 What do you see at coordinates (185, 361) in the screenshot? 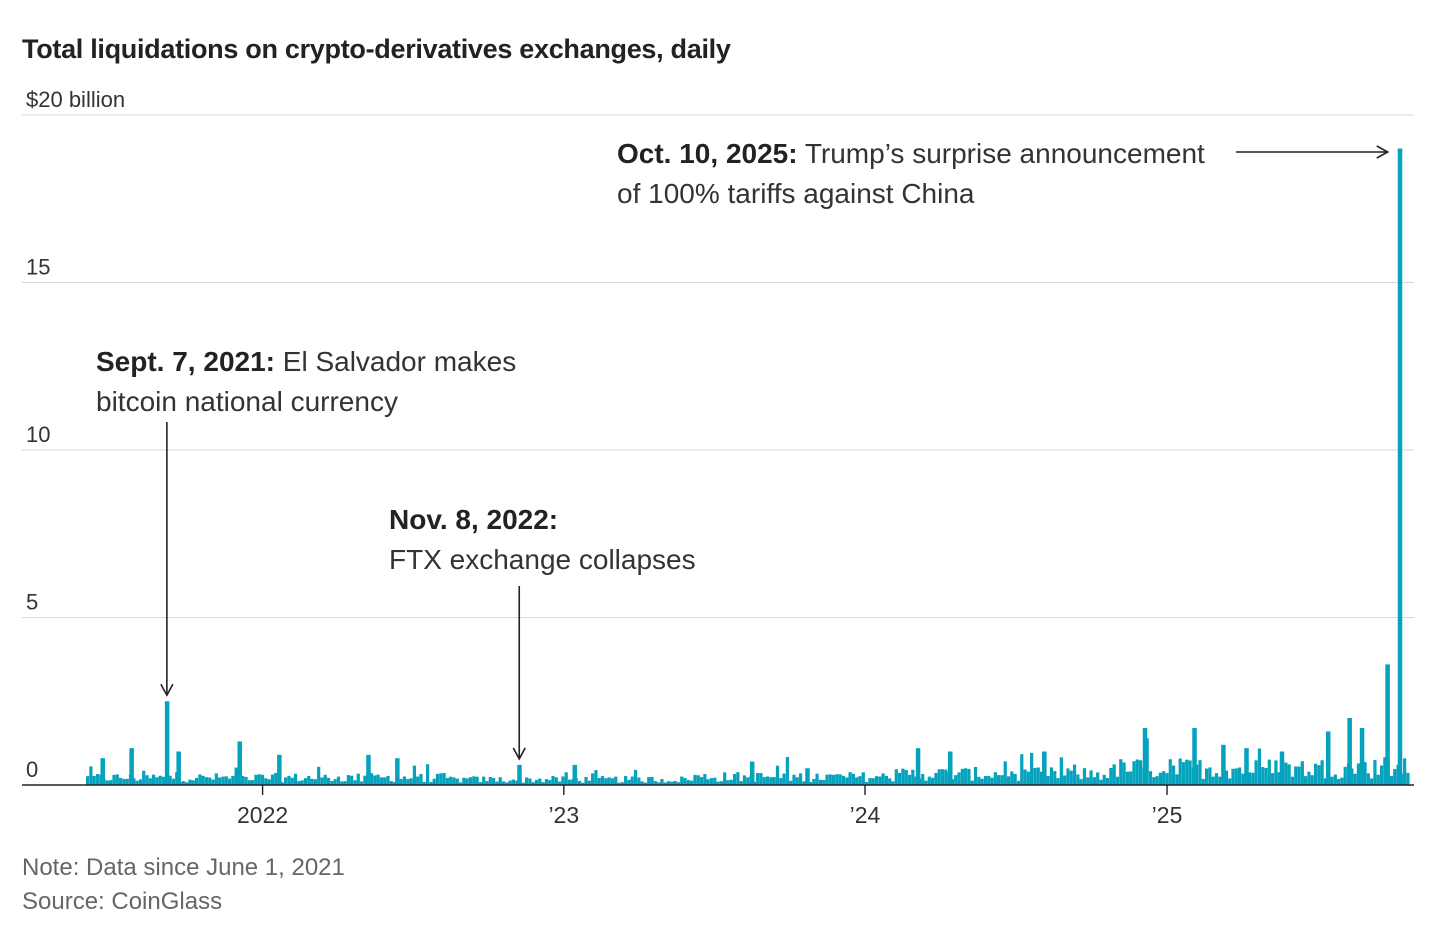
I see `annotation-sept-2021-date: Sept. 7, 2021:` at bounding box center [185, 361].